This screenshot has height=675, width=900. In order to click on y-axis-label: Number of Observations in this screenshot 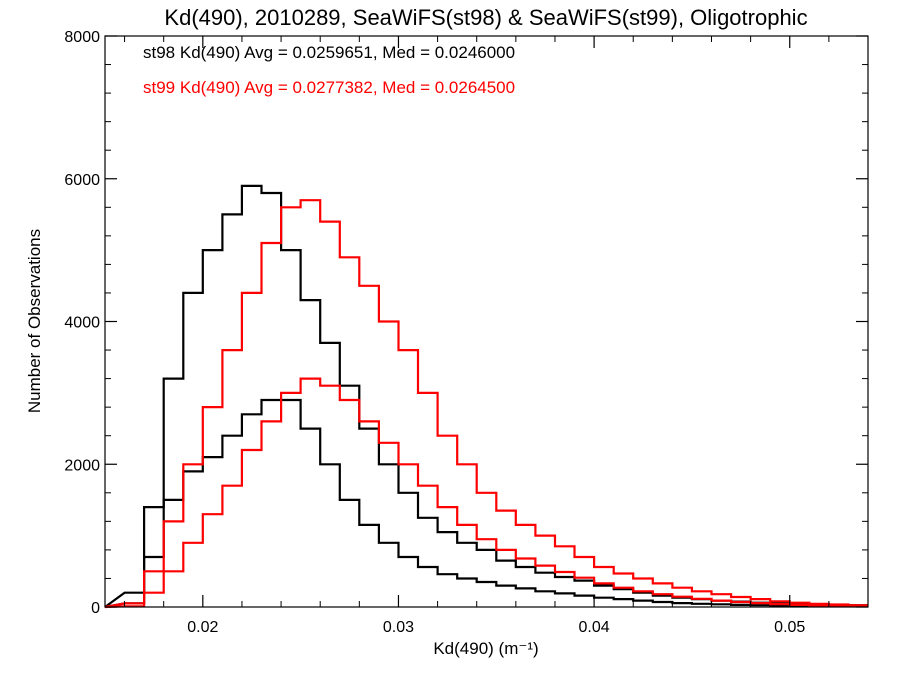, I will do `click(34, 321)`.